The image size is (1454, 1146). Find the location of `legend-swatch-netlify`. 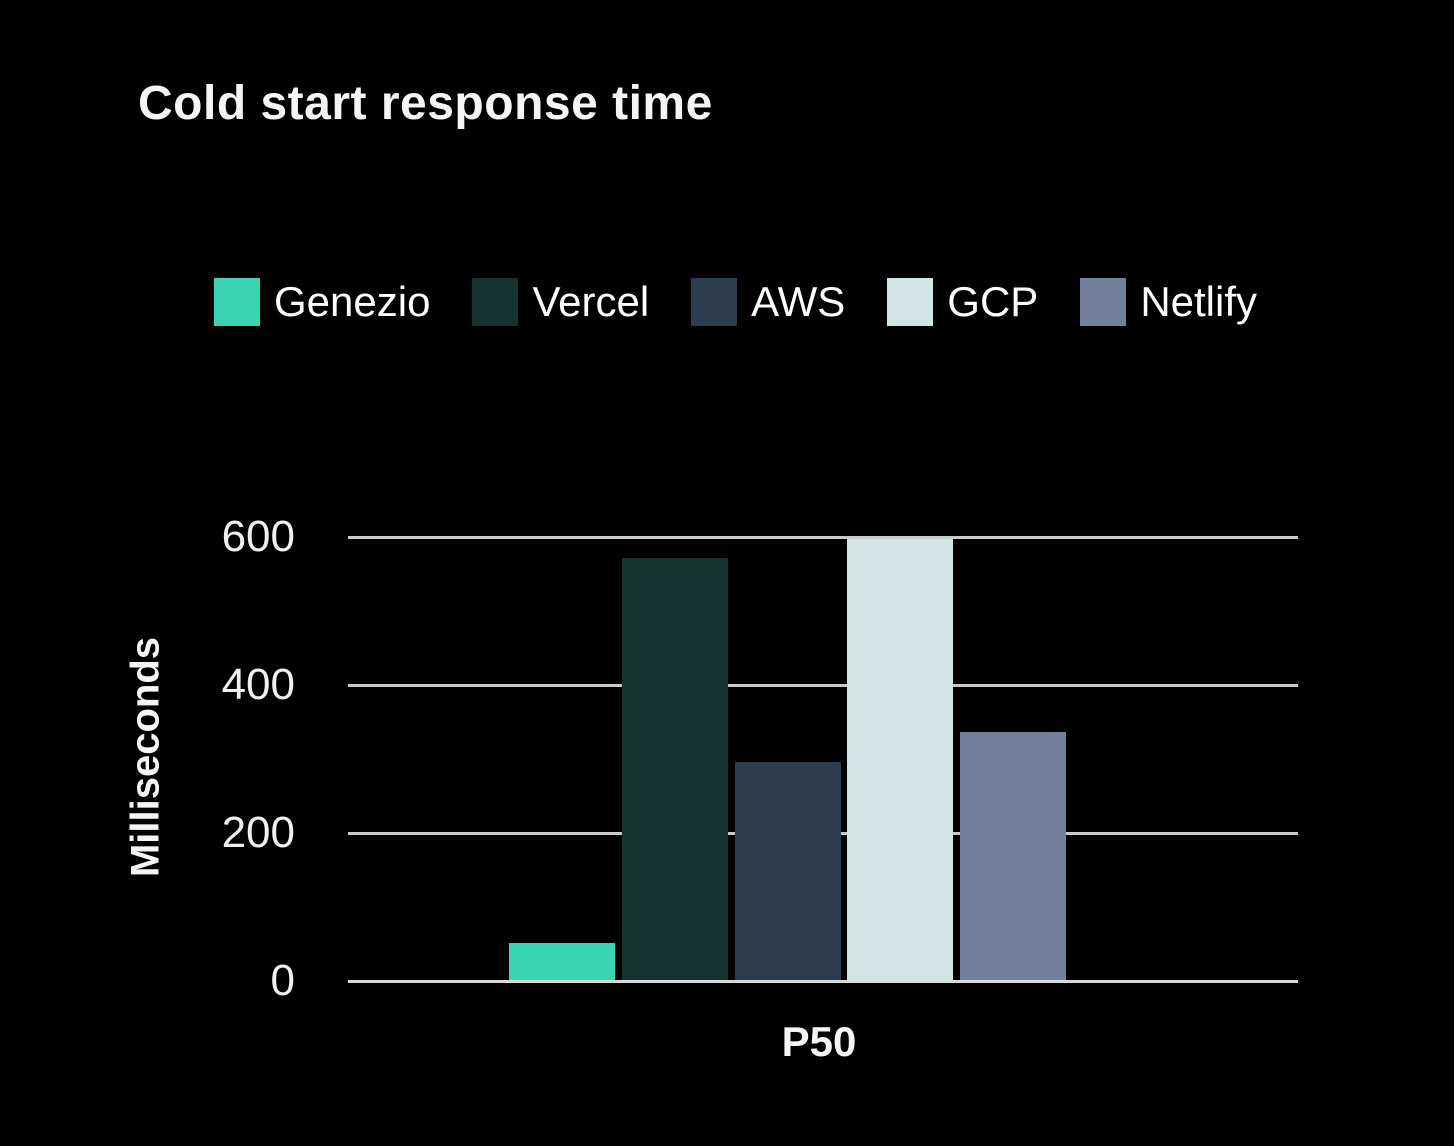

legend-swatch-netlify is located at coordinates (1103, 302).